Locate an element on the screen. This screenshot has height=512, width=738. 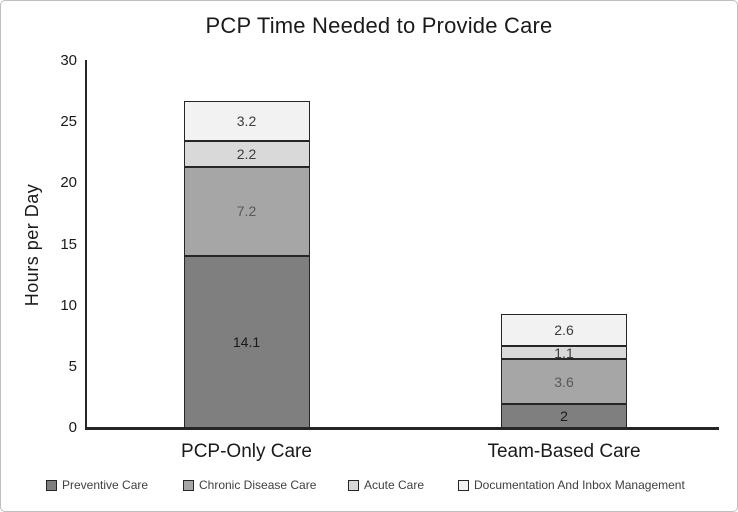
y-tick-label-10: 10 is located at coordinates (68, 305).